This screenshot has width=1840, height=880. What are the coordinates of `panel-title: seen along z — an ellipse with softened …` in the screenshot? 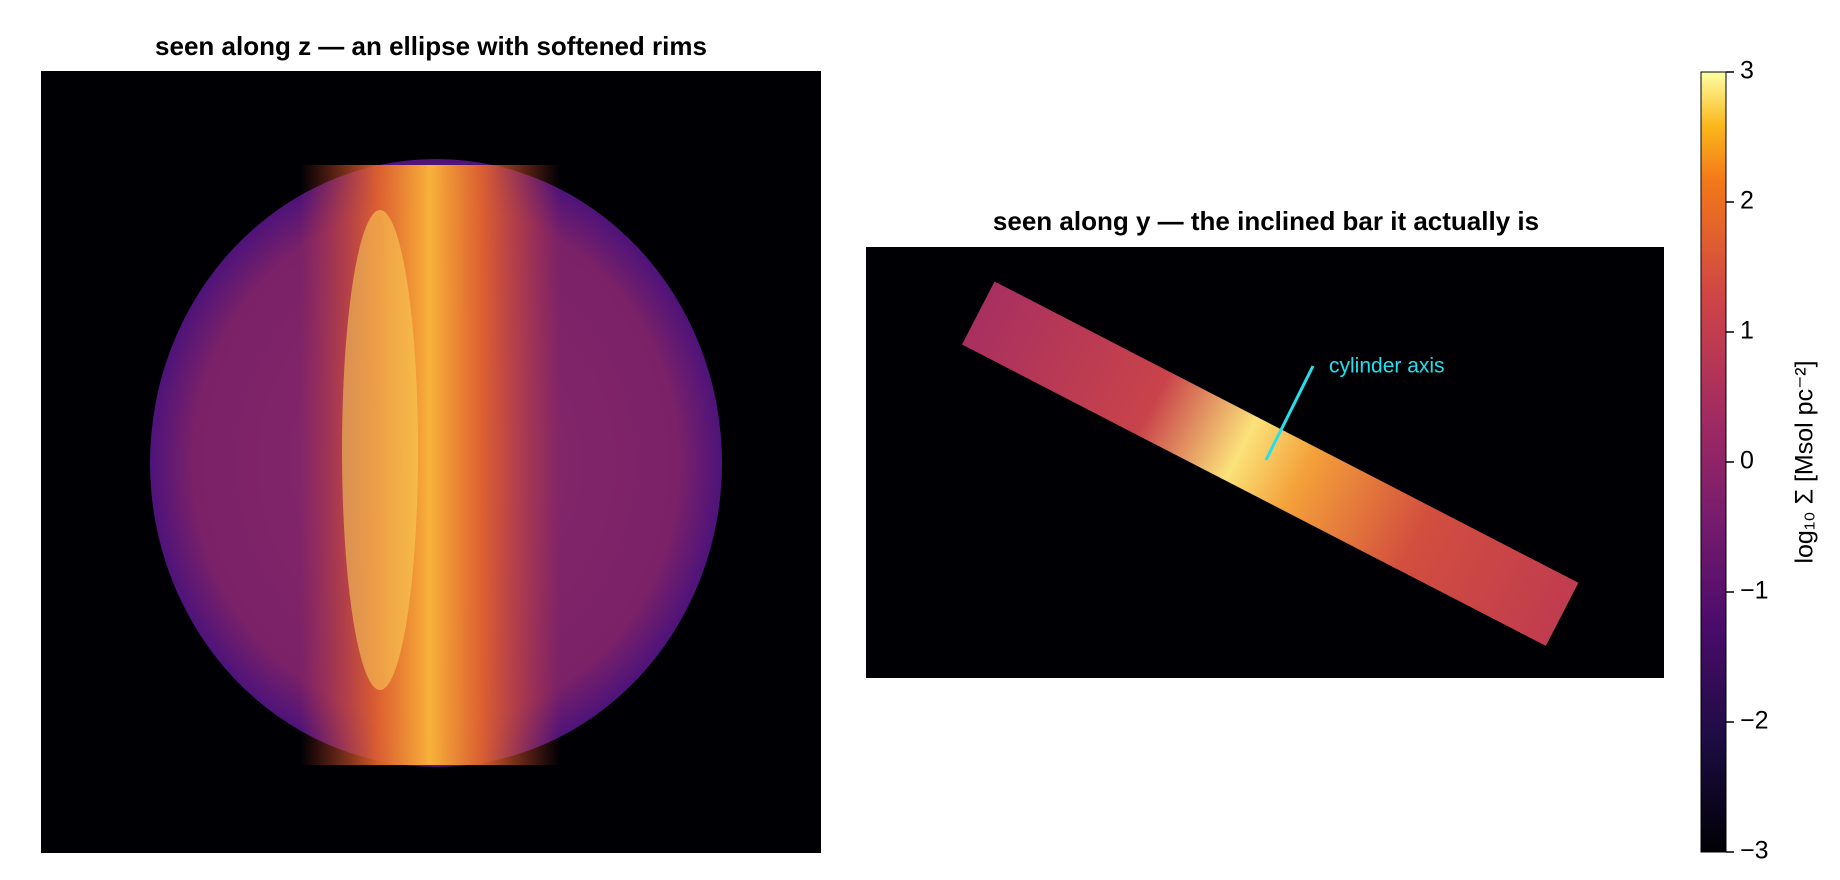 It's located at (431, 46).